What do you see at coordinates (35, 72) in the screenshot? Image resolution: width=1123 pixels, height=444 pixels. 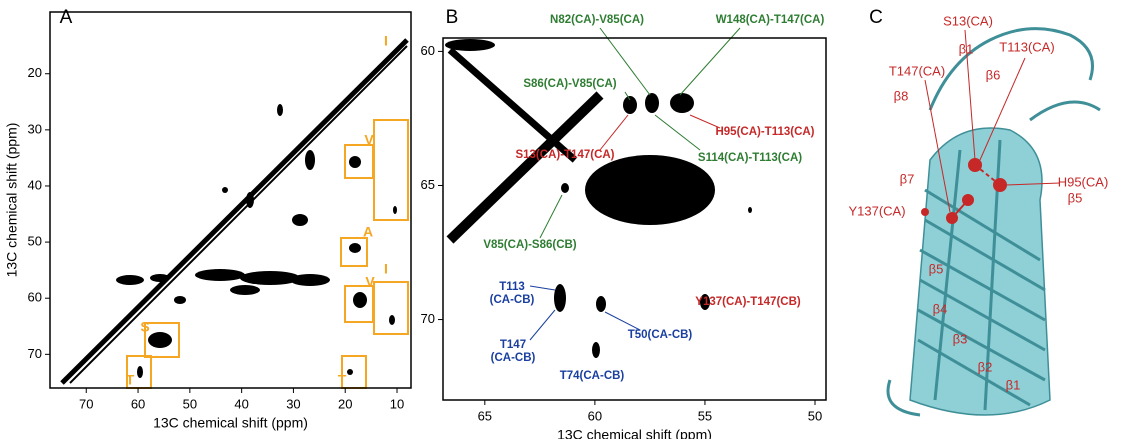 I see `y-tick-label: 20` at bounding box center [35, 72].